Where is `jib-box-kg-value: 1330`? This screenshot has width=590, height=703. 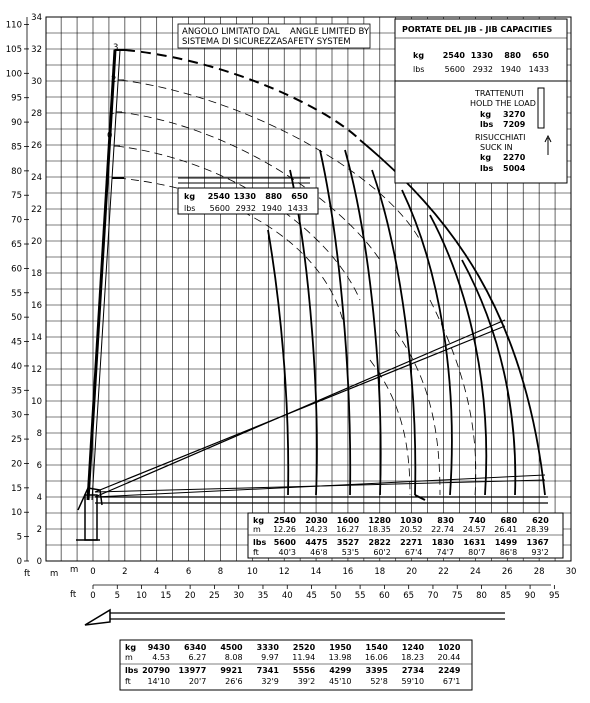 jib-box-kg-value: 1330 is located at coordinates (482, 55).